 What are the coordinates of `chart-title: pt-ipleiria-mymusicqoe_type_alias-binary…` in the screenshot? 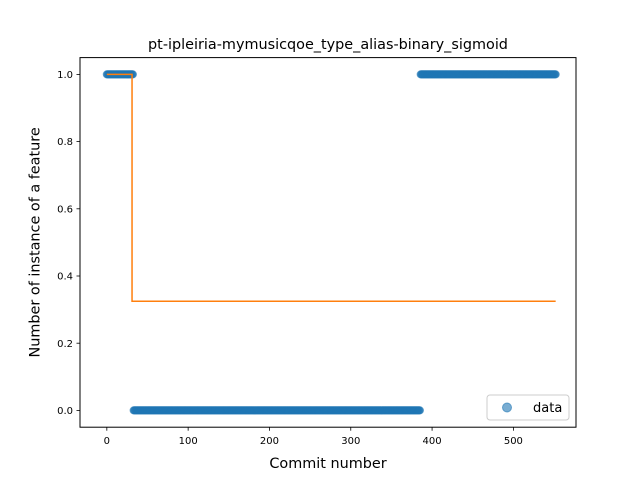 It's located at (328, 45).